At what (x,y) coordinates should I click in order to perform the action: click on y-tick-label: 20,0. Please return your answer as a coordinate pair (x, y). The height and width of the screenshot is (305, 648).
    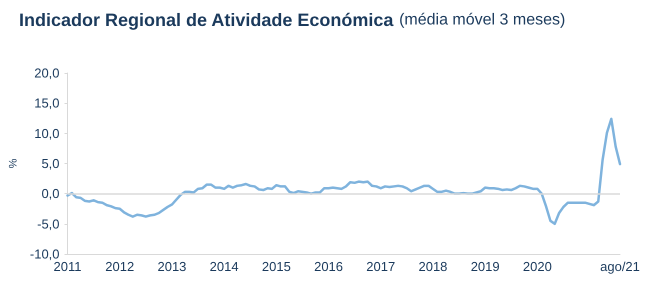
    Looking at the image, I should click on (47, 73).